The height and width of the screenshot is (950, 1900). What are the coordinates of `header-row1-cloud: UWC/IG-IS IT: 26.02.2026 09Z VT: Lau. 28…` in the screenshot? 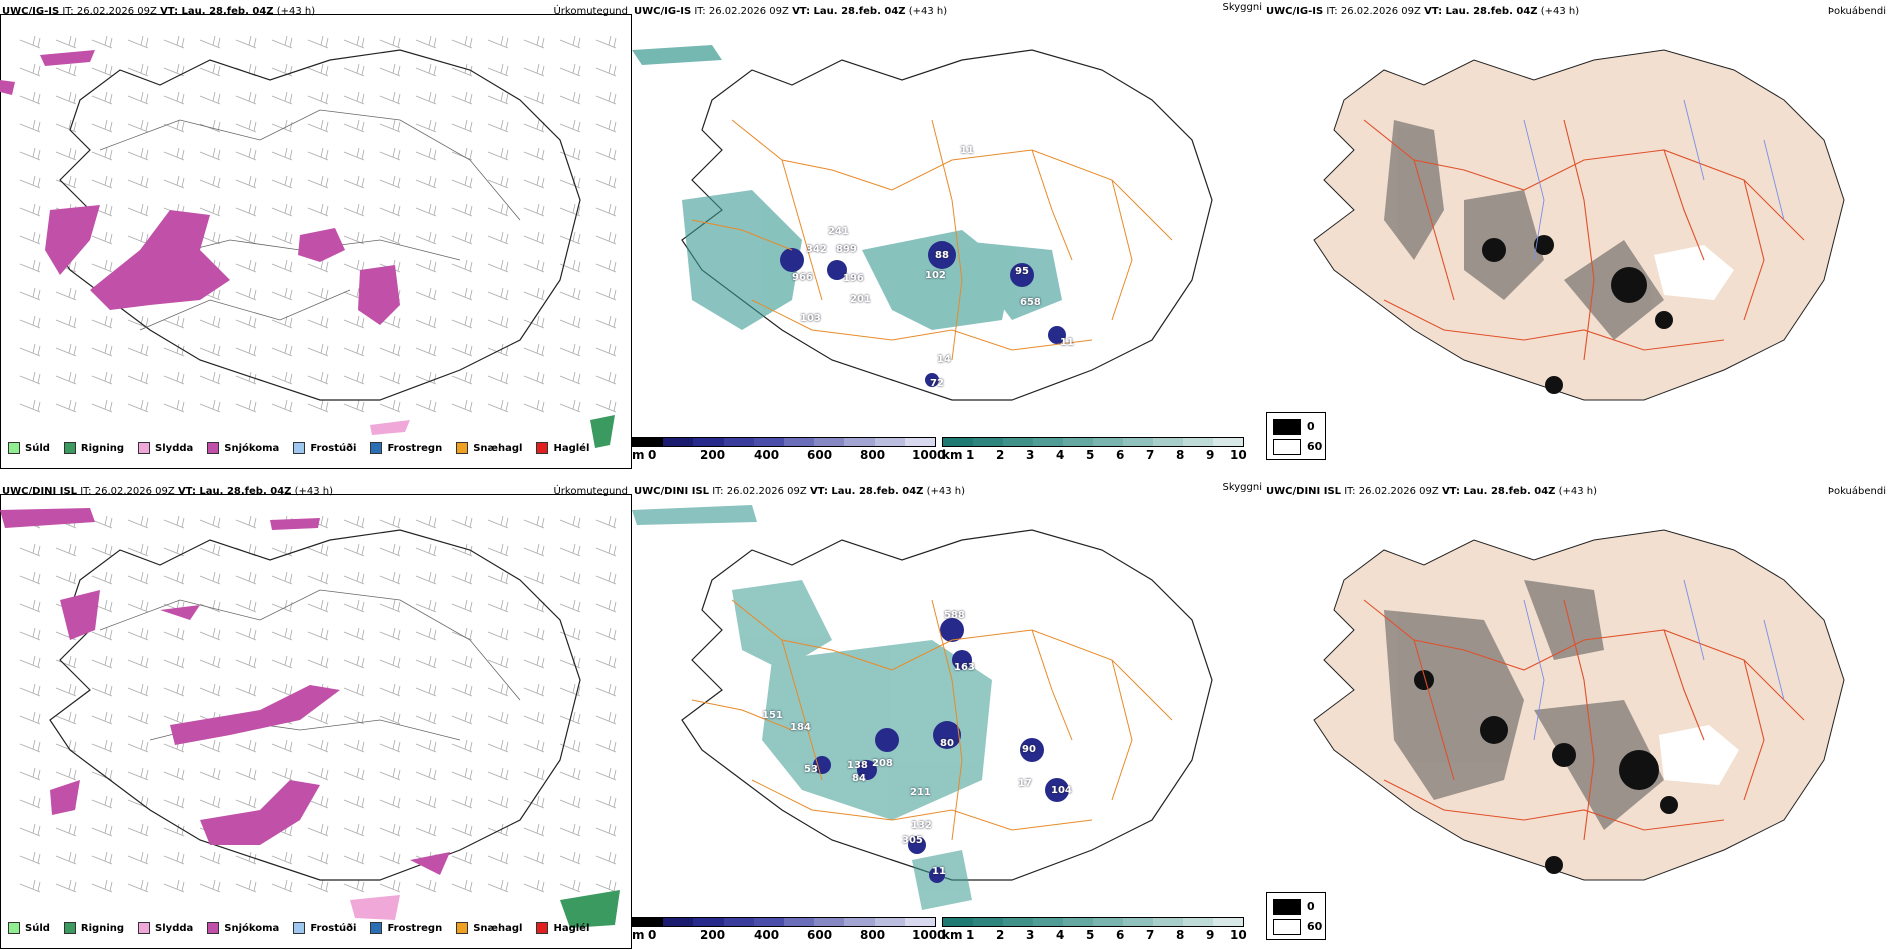 It's located at (791, 11).